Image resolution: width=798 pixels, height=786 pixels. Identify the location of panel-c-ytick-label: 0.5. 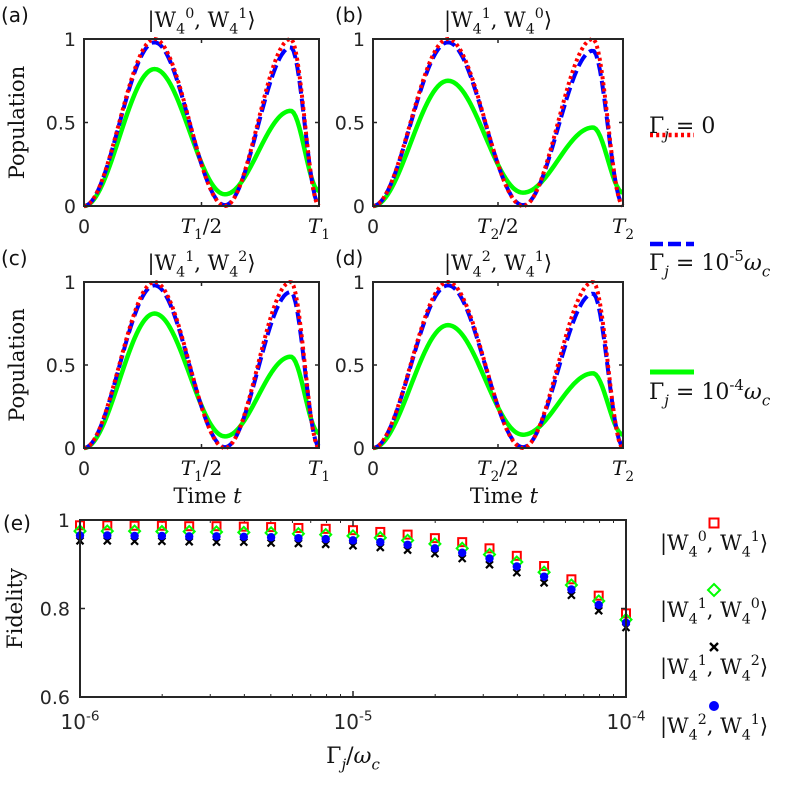
(61, 366).